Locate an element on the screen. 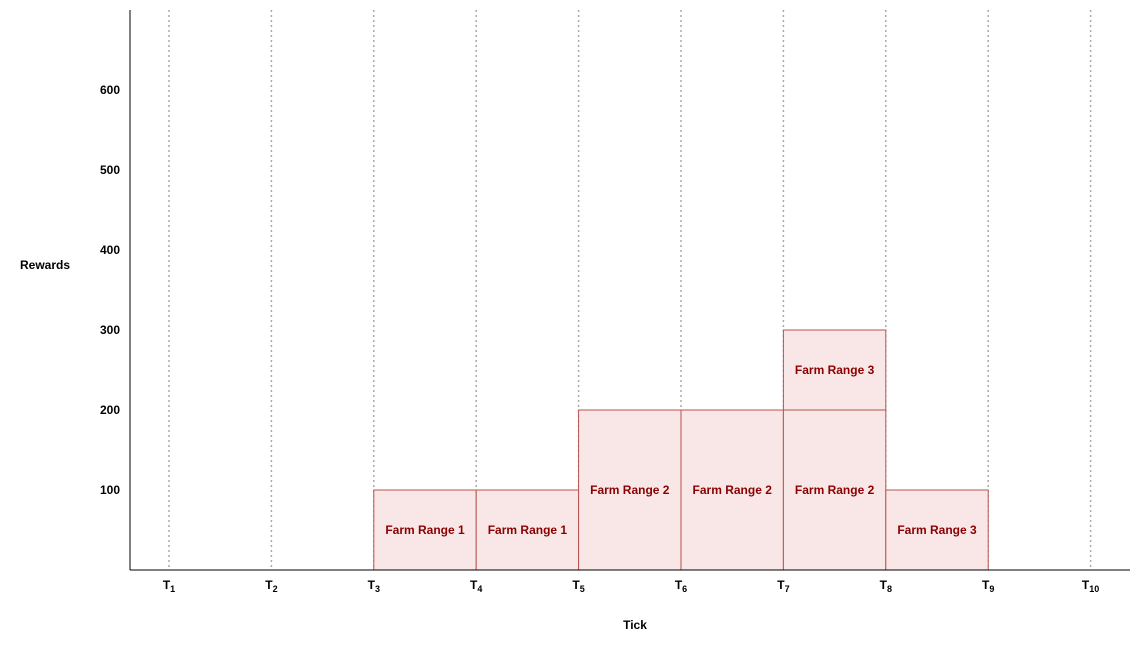 The image size is (1142, 651). y-tick-labels: 100 200 300 400 500 600 is located at coordinates (110, 290).